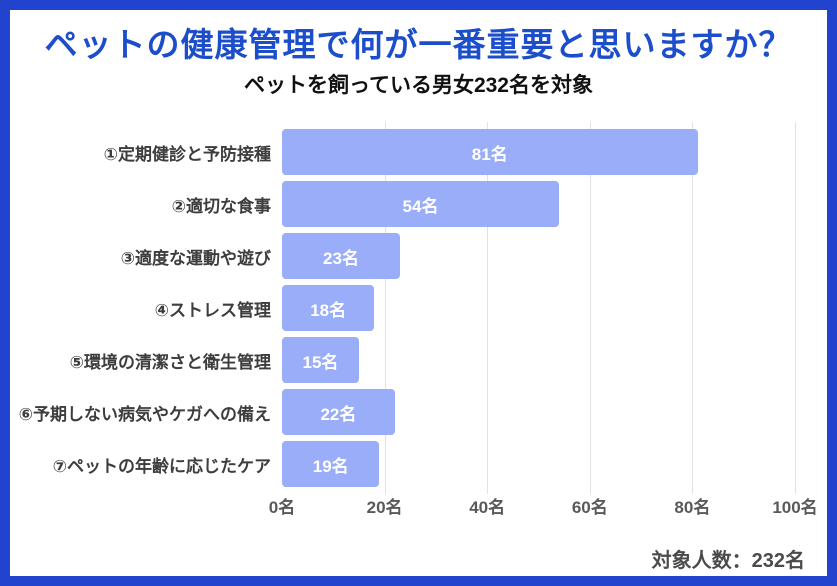 Image resolution: width=837 pixels, height=586 pixels. I want to click on bar: 15名, so click(320, 360).